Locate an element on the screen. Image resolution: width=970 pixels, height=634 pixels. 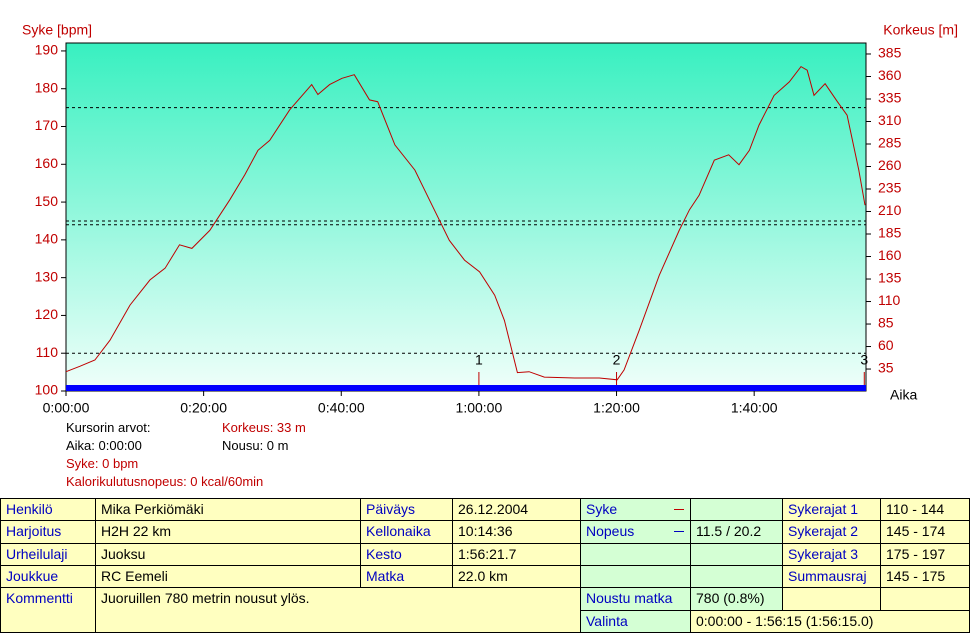
cursor-kcal: Kalorikulutusnopeus: 0 kcal/60min is located at coordinates (165, 481).